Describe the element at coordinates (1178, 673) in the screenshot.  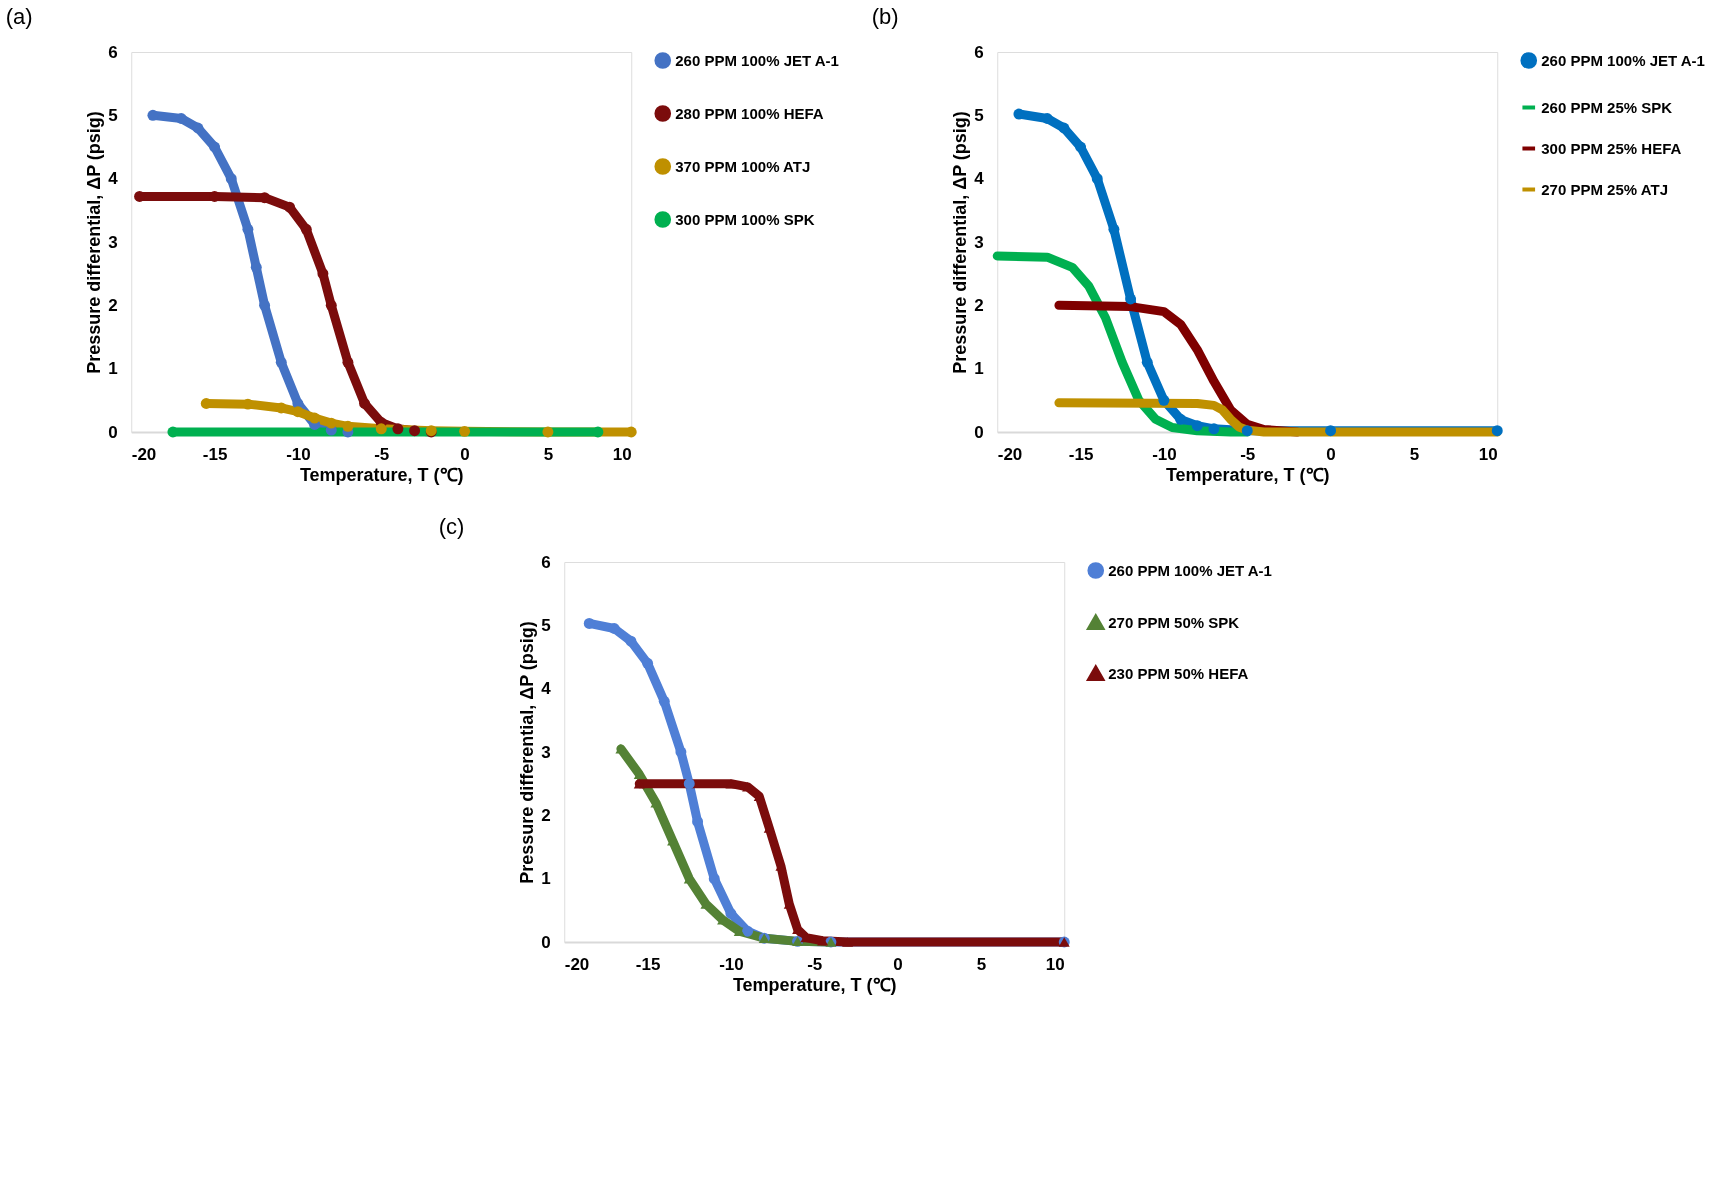
I see `legend-label: 230 PPM 50% HEFA` at that location.